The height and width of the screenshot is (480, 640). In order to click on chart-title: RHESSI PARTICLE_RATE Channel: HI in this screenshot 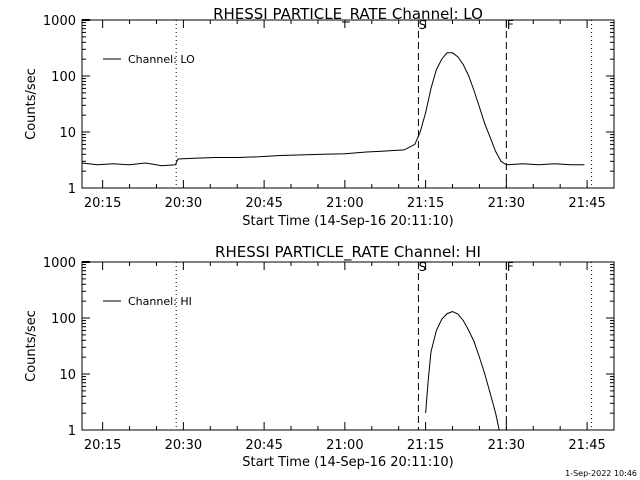, I will do `click(348, 252)`.